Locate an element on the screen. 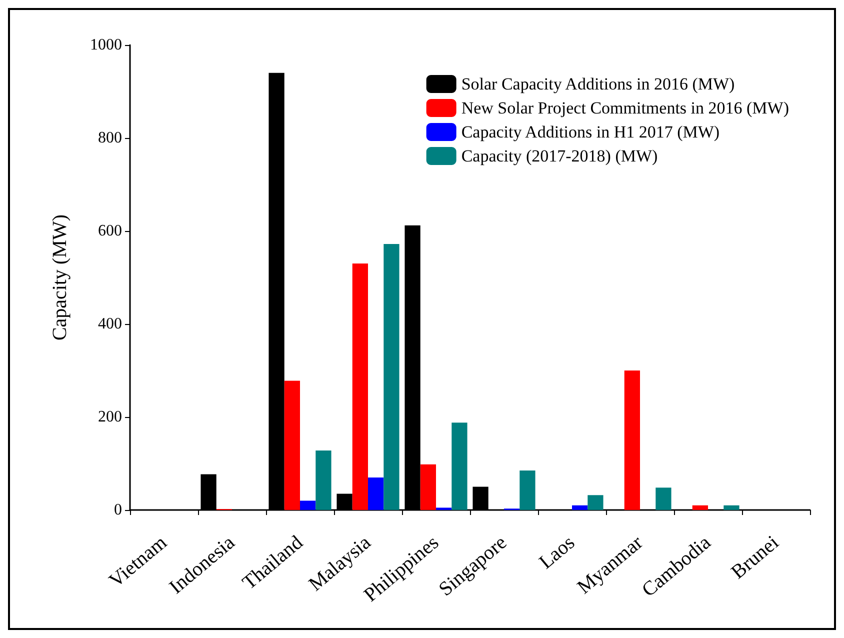 The width and height of the screenshot is (844, 638). y-tick-label: 800 is located at coordinates (110, 138).